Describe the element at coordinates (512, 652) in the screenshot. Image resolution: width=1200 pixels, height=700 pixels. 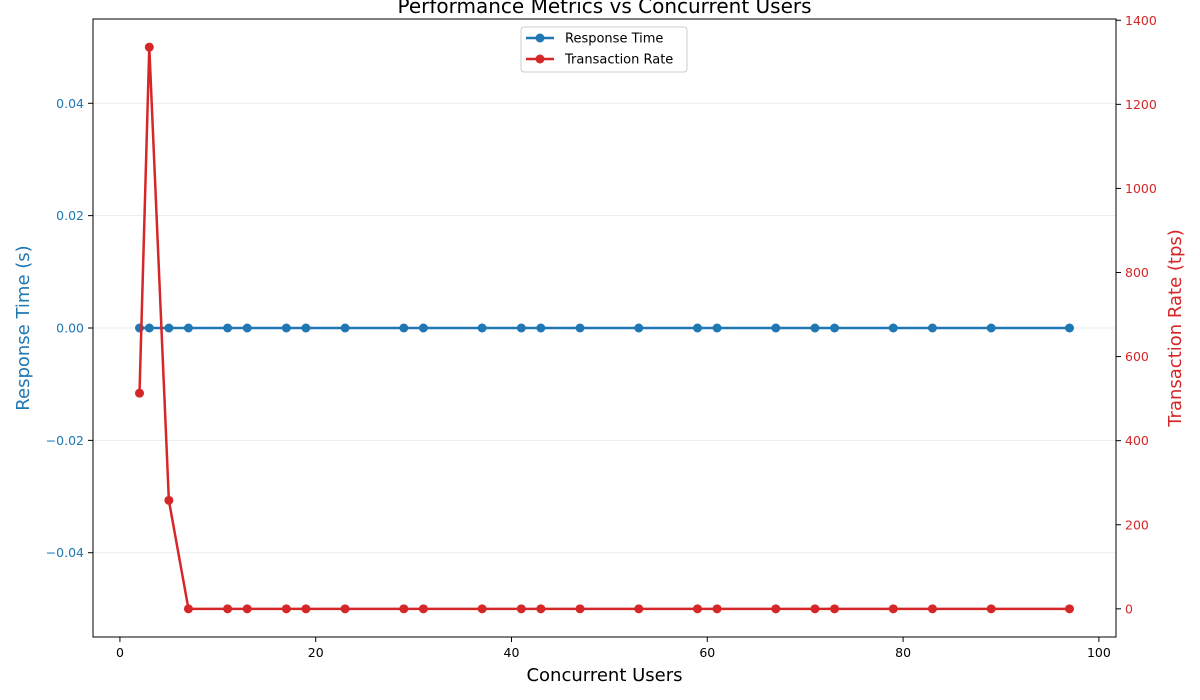
I see `x-tick-label: 40` at that location.